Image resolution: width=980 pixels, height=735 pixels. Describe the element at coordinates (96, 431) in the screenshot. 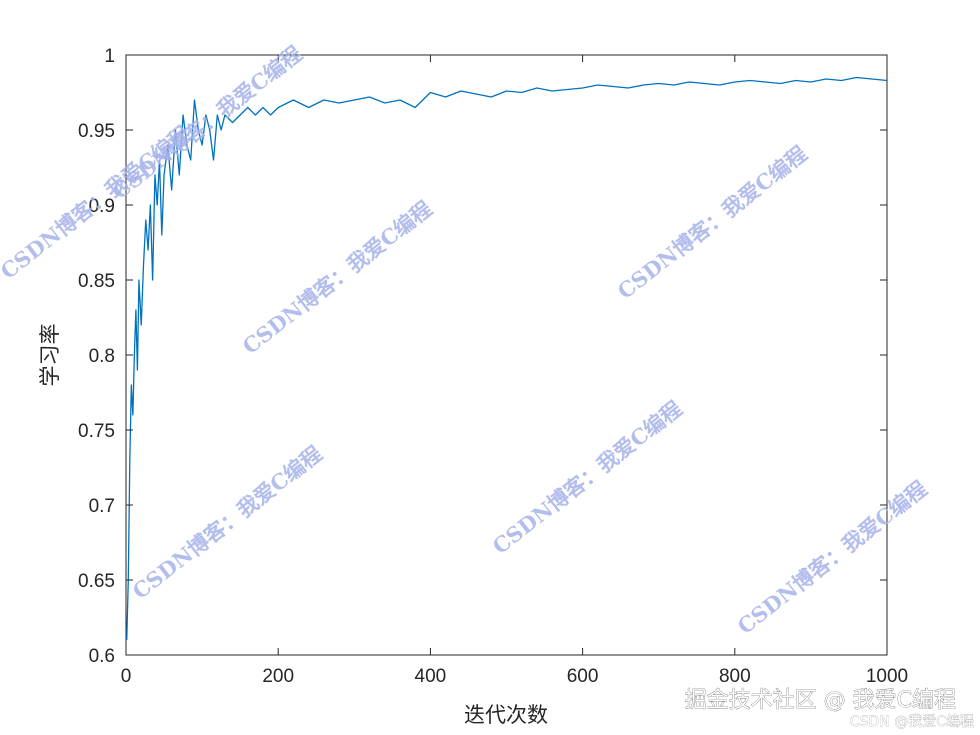

I see `y-tick-label: 0.75` at that location.